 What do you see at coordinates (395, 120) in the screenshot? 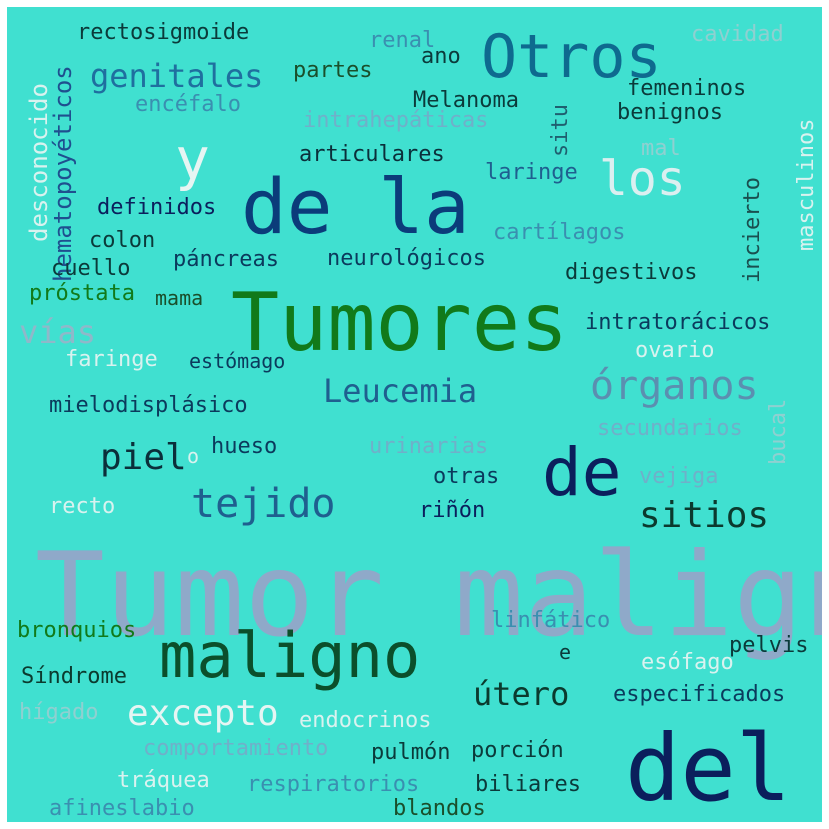
I see `cloud-word-intrahepáticas: intrahepáticas` at bounding box center [395, 120].